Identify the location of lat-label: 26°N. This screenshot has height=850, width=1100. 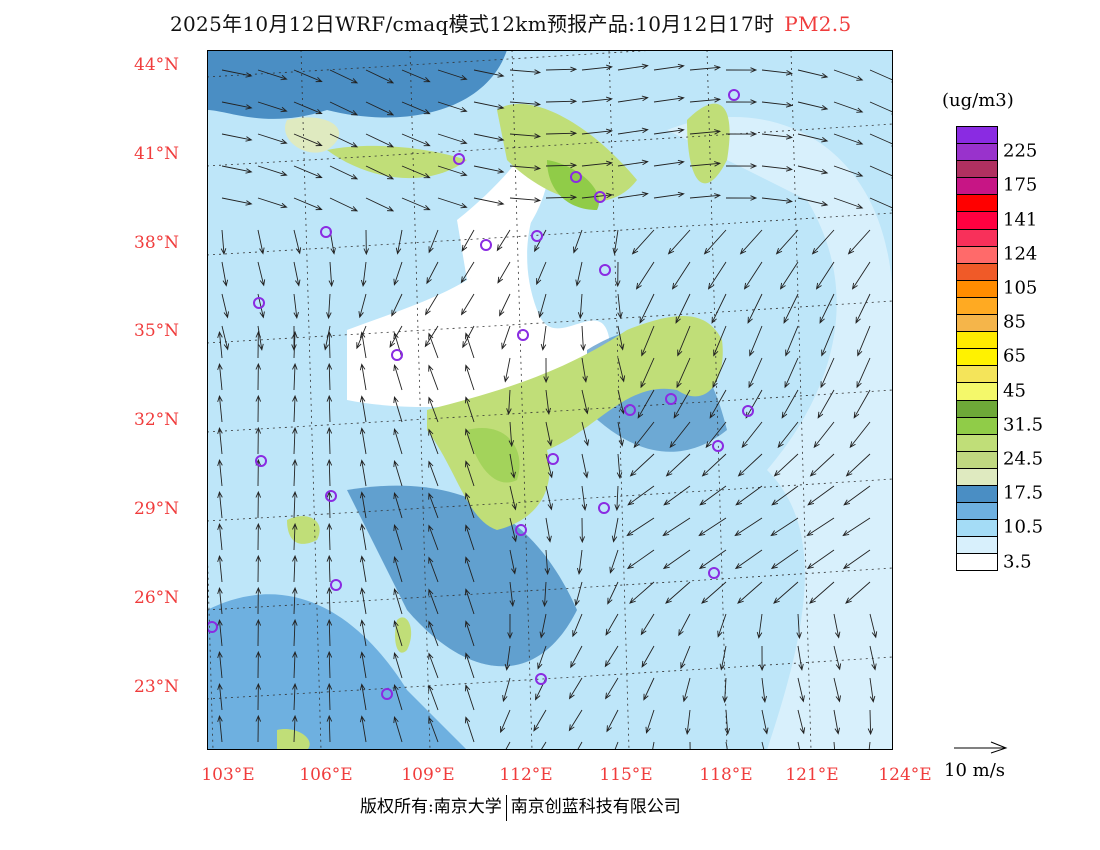
(157, 598).